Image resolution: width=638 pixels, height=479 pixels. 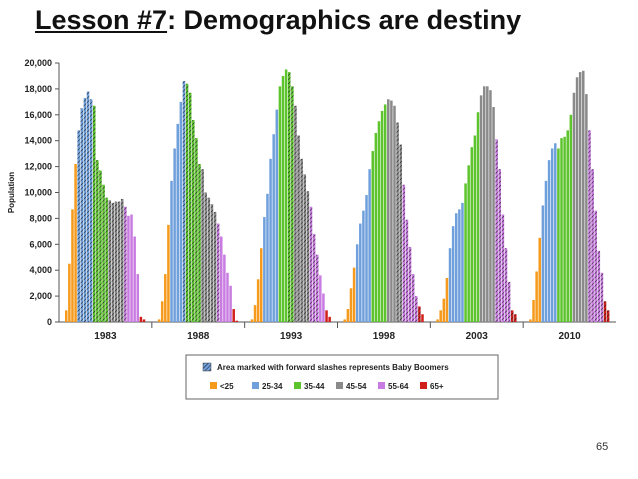 What do you see at coordinates (398, 386) in the screenshot?
I see `legend-label: 55-64` at bounding box center [398, 386].